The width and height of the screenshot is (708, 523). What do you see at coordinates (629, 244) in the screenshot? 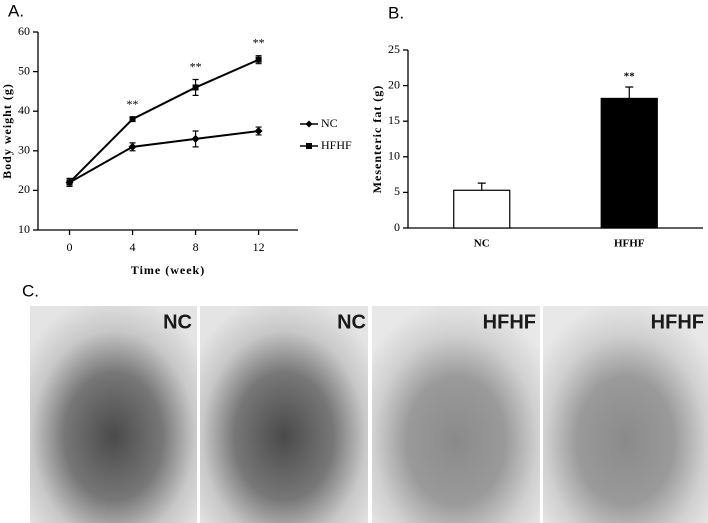
I see `x-tick-label: HFHF` at bounding box center [629, 244].